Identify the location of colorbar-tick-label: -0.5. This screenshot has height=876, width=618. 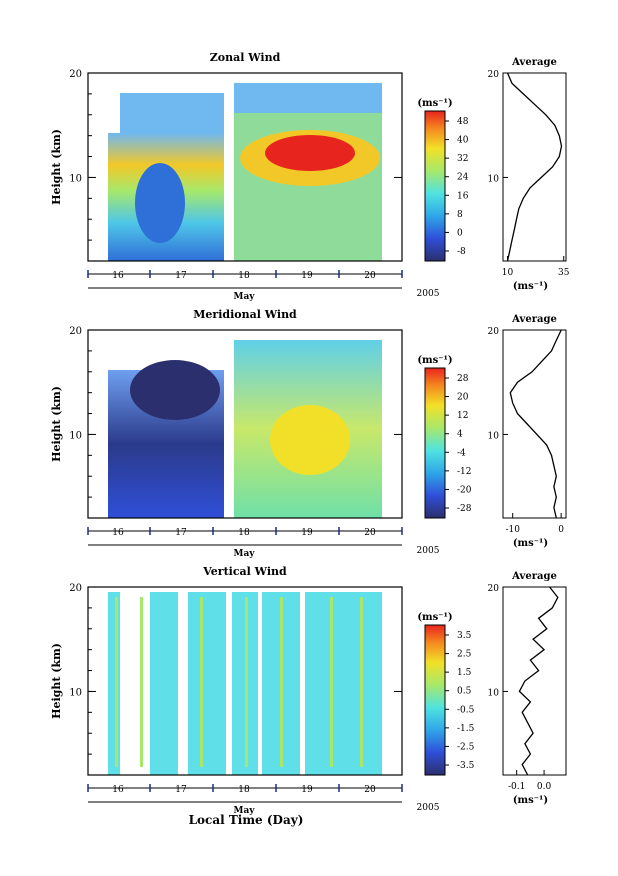
(466, 710).